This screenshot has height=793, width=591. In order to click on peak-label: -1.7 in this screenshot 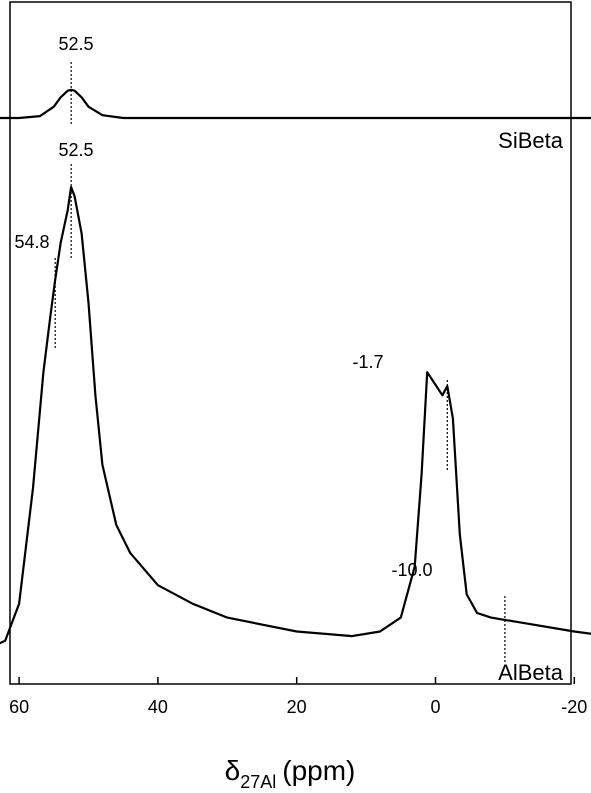, I will do `click(367, 362)`.